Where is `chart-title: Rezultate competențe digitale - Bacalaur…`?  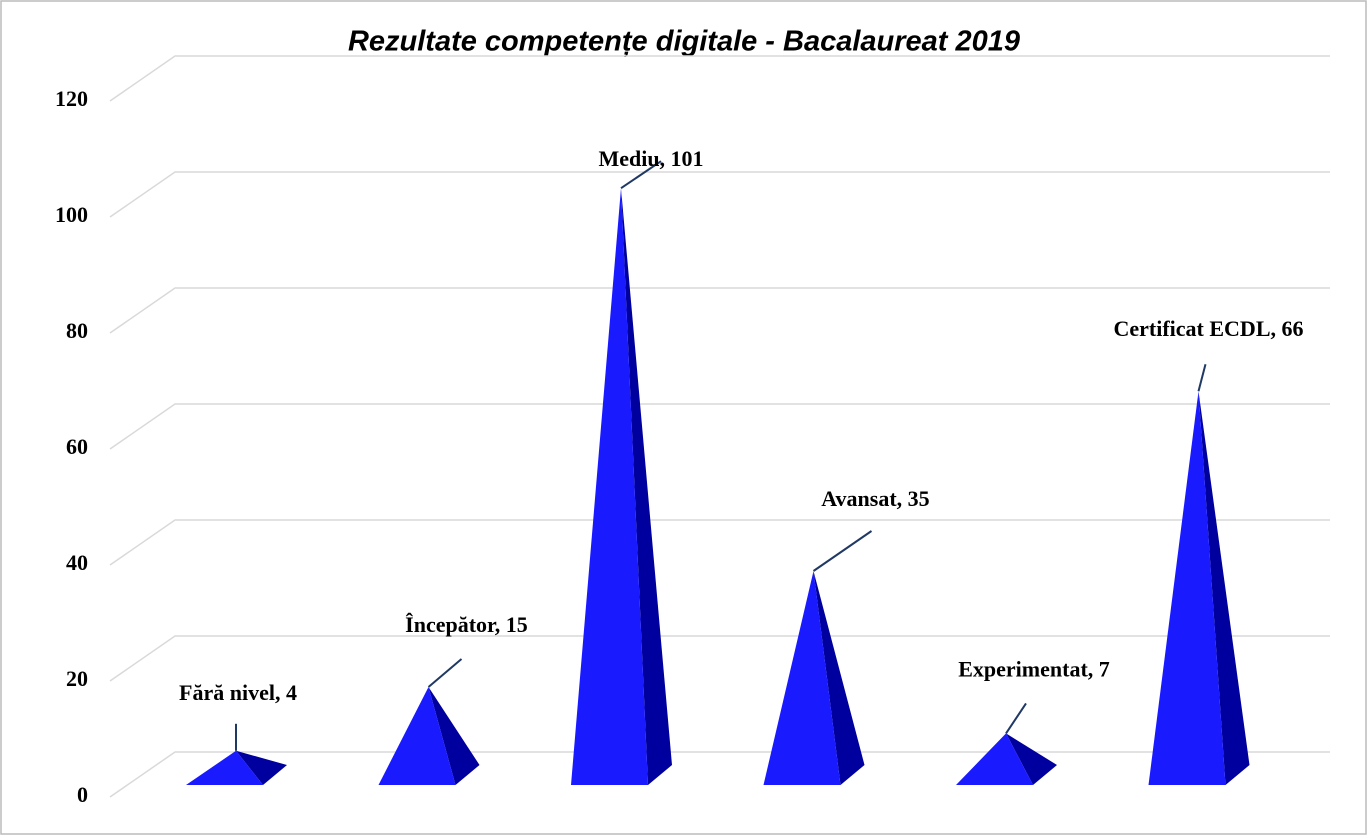 chart-title: Rezultate competențe digitale - Bacalaur… is located at coordinates (684, 42).